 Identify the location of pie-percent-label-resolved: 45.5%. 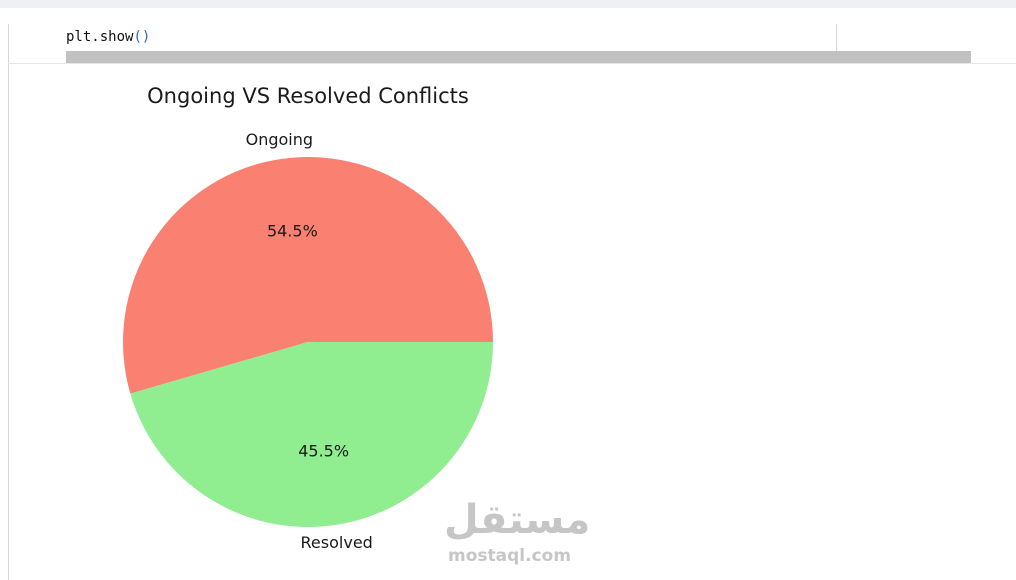
(323, 450).